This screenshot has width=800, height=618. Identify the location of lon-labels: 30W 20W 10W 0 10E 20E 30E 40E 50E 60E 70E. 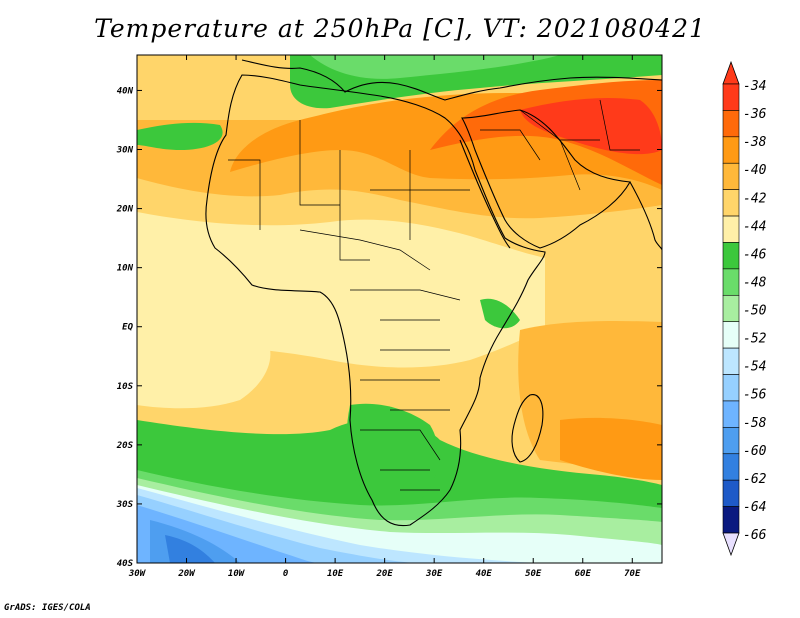
(384, 574).